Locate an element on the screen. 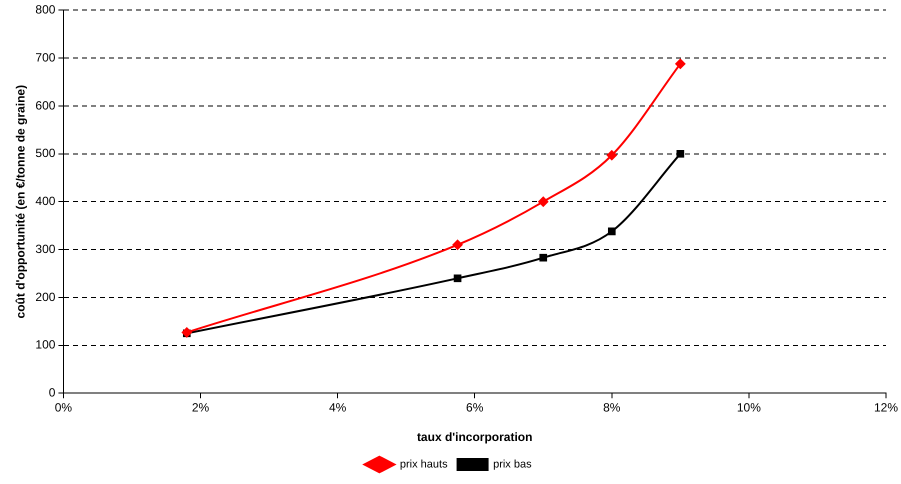  y-axis-title: coût d'opportunité (en €/tonne de graine) is located at coordinates (21, 201).